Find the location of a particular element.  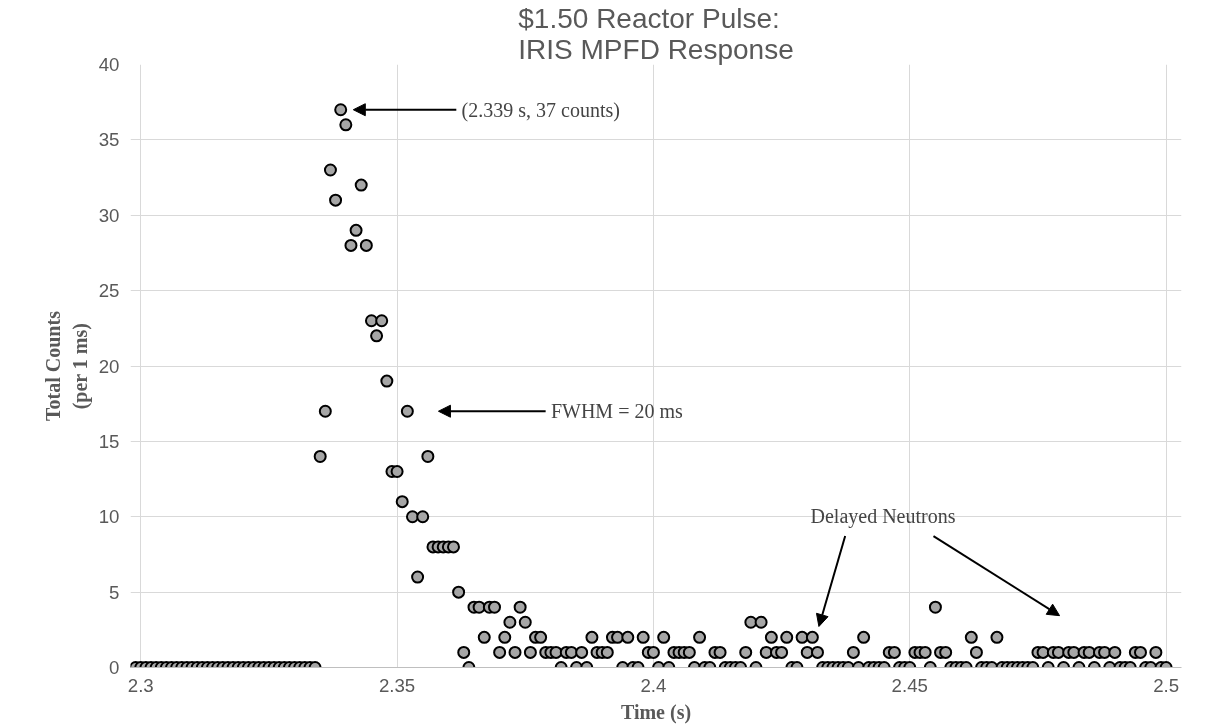

x-tick-label: 2.35 is located at coordinates (397, 685).